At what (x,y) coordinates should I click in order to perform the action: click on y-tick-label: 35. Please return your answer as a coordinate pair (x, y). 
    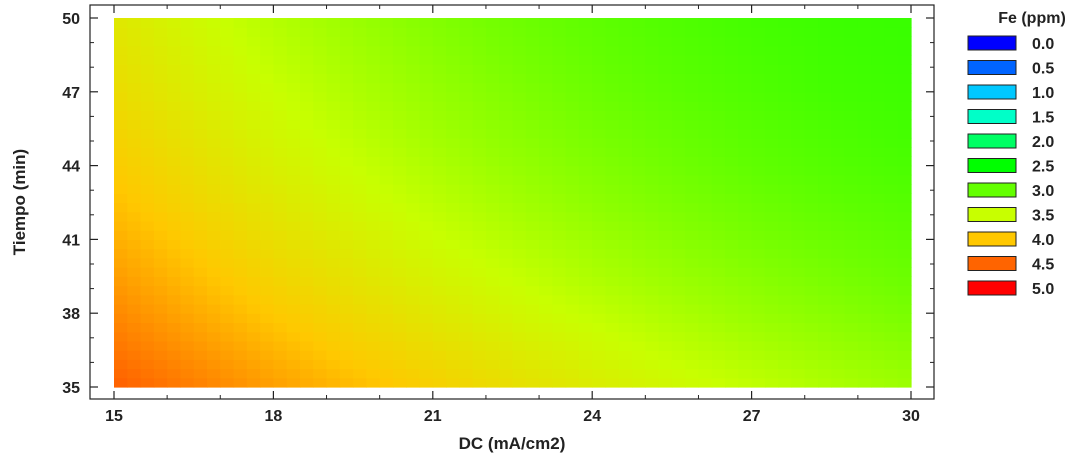
    Looking at the image, I should click on (71, 388).